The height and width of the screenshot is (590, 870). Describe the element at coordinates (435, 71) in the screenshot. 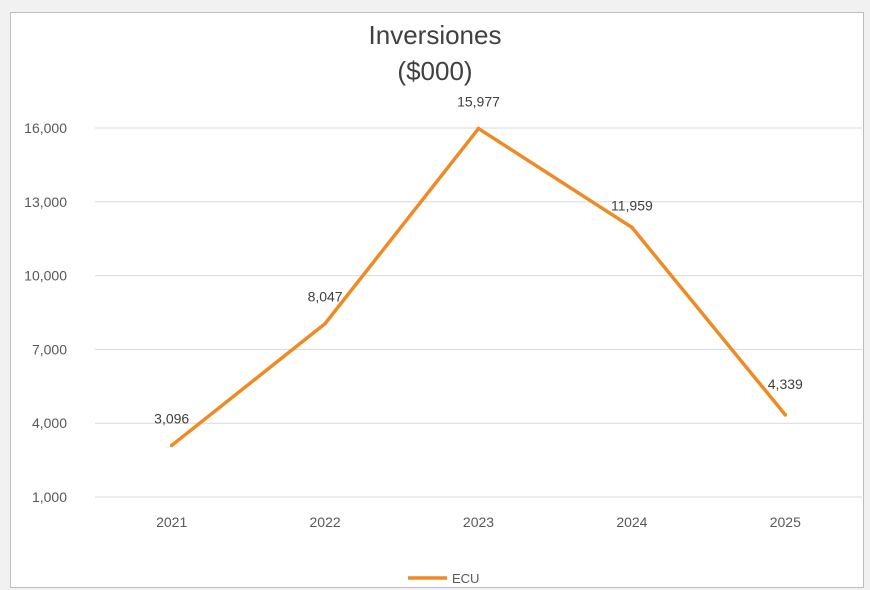

I see `chart-subtitle: ($000)` at that location.